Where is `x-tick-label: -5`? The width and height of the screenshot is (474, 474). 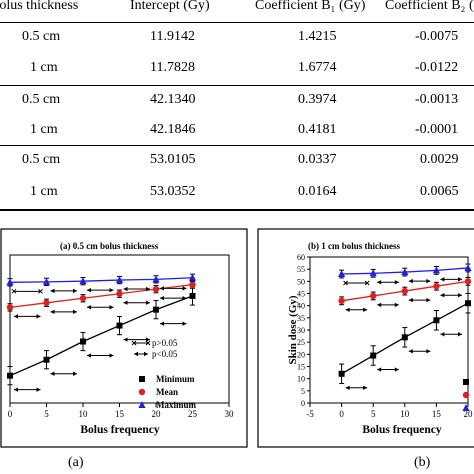
x-tick-label: -5 is located at coordinates (310, 414).